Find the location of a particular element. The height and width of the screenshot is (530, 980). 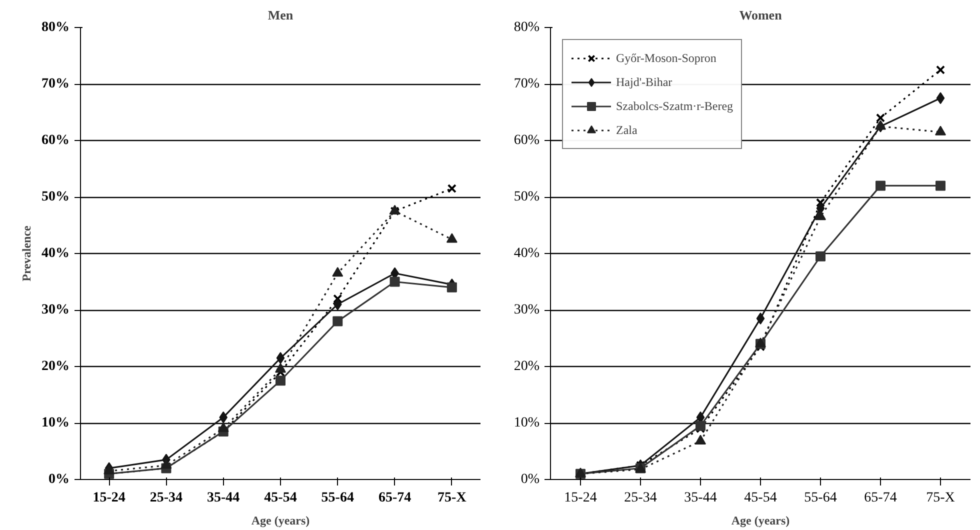

y-axis-title: Prevalence is located at coordinates (27, 253).